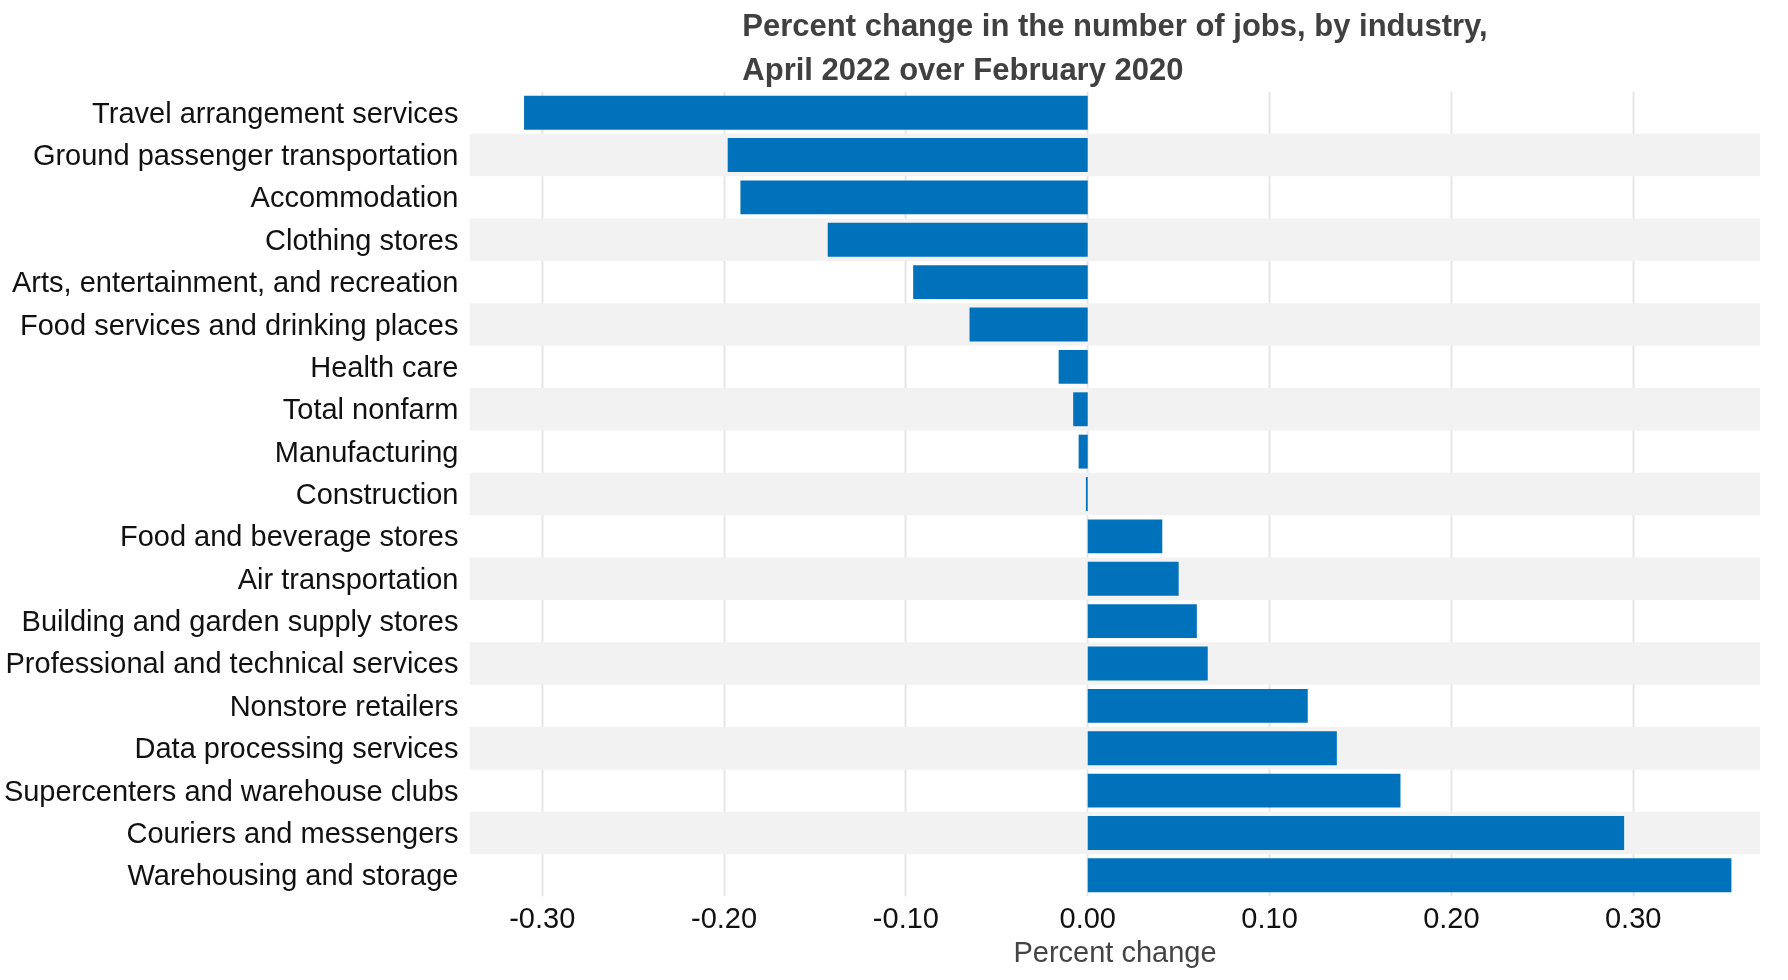 The image size is (1788, 980). Describe the element at coordinates (344, 705) in the screenshot. I see `y-tick-label: Nonstore retailers` at that location.